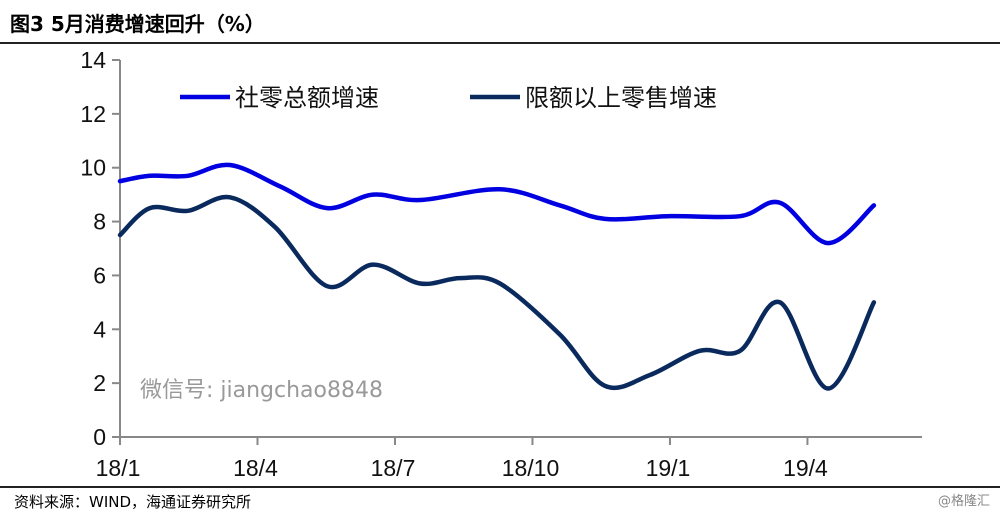 The image size is (1000, 515). What do you see at coordinates (255, 468) in the screenshot?
I see `x-tick-label: 18/4` at bounding box center [255, 468].